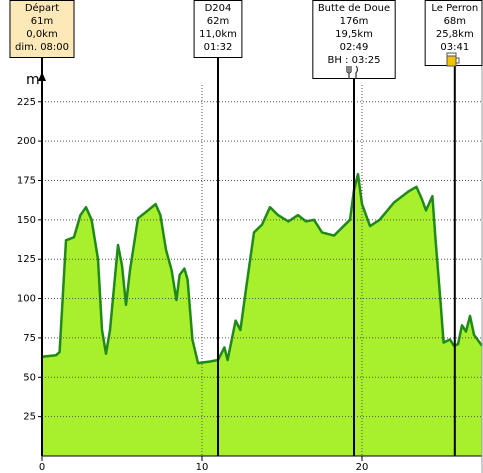  What do you see at coordinates (354, 47) in the screenshot?
I see `waypoint-text: 02:49` at bounding box center [354, 47].